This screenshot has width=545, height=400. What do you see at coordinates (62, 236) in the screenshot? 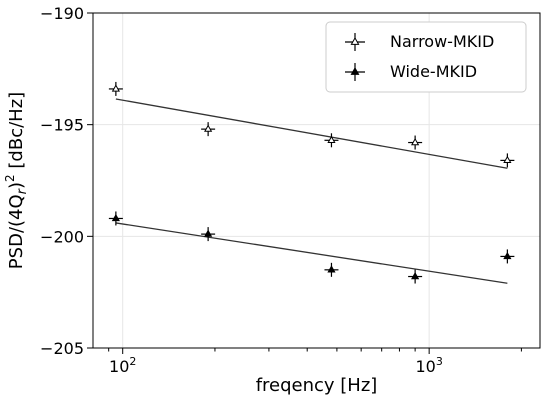
I see `y-tick-label: −200` at bounding box center [62, 236].